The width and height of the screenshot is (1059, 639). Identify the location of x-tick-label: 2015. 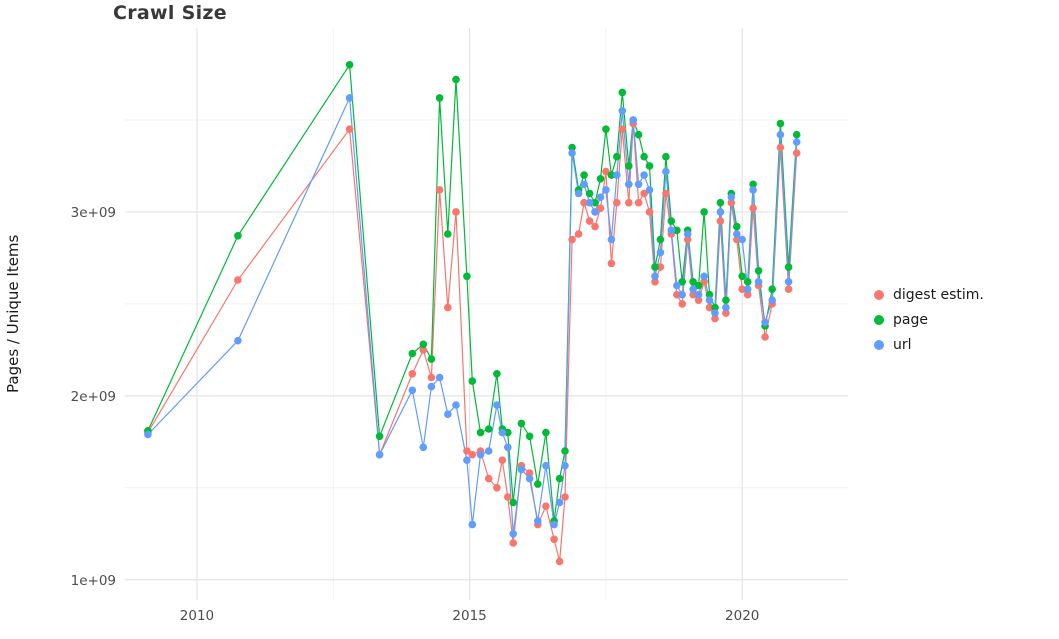
(469, 616).